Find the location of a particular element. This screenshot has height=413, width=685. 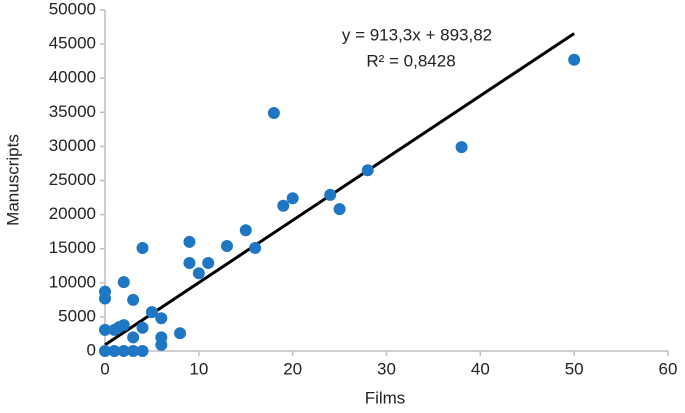

trend-r2: R² = 0,8428 is located at coordinates (410, 60).